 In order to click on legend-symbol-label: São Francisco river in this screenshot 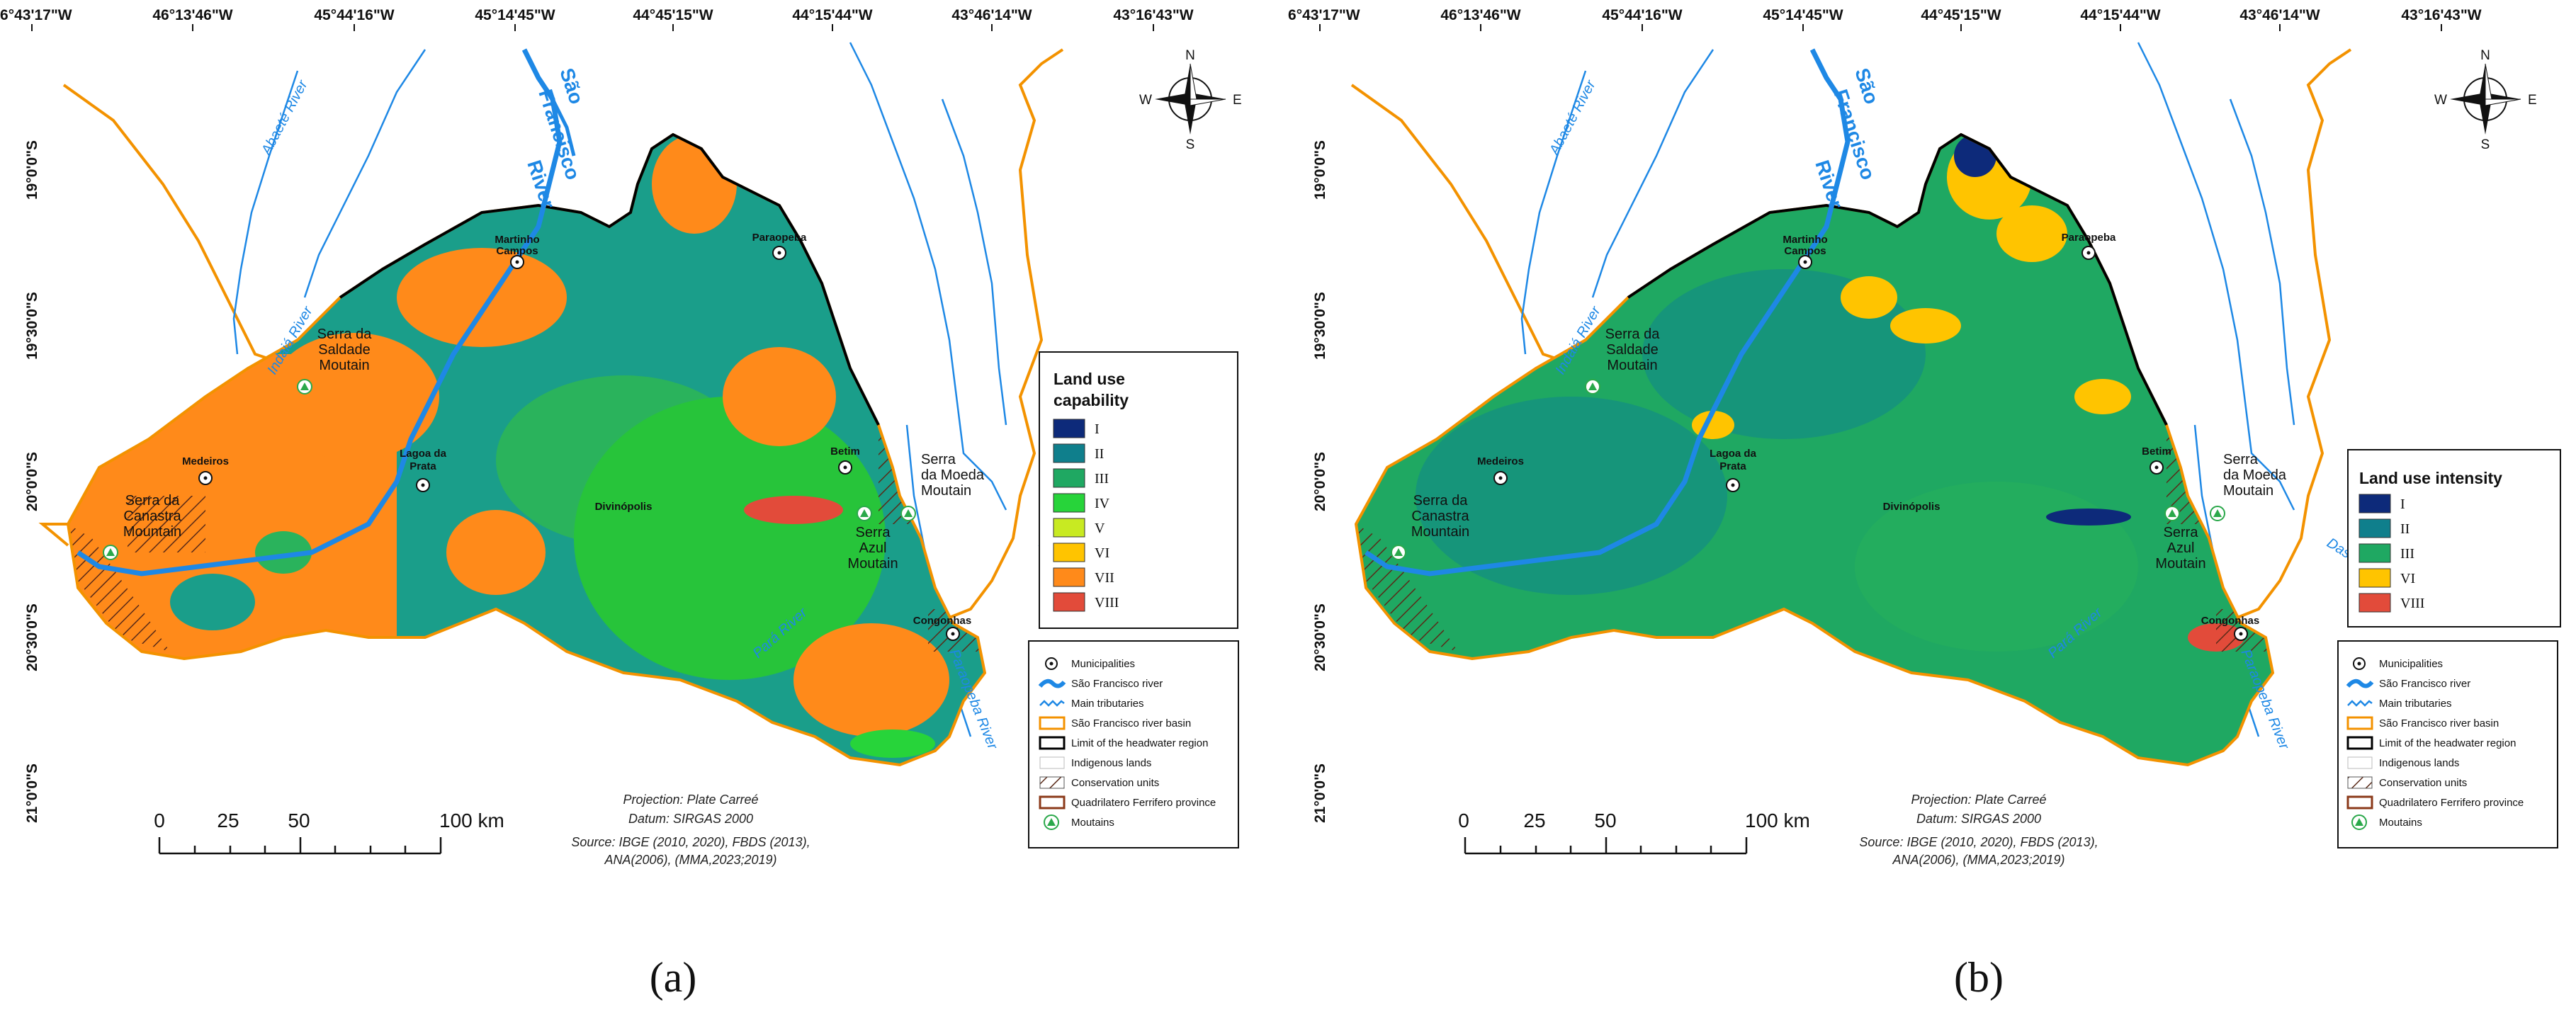, I will do `click(2424, 684)`.